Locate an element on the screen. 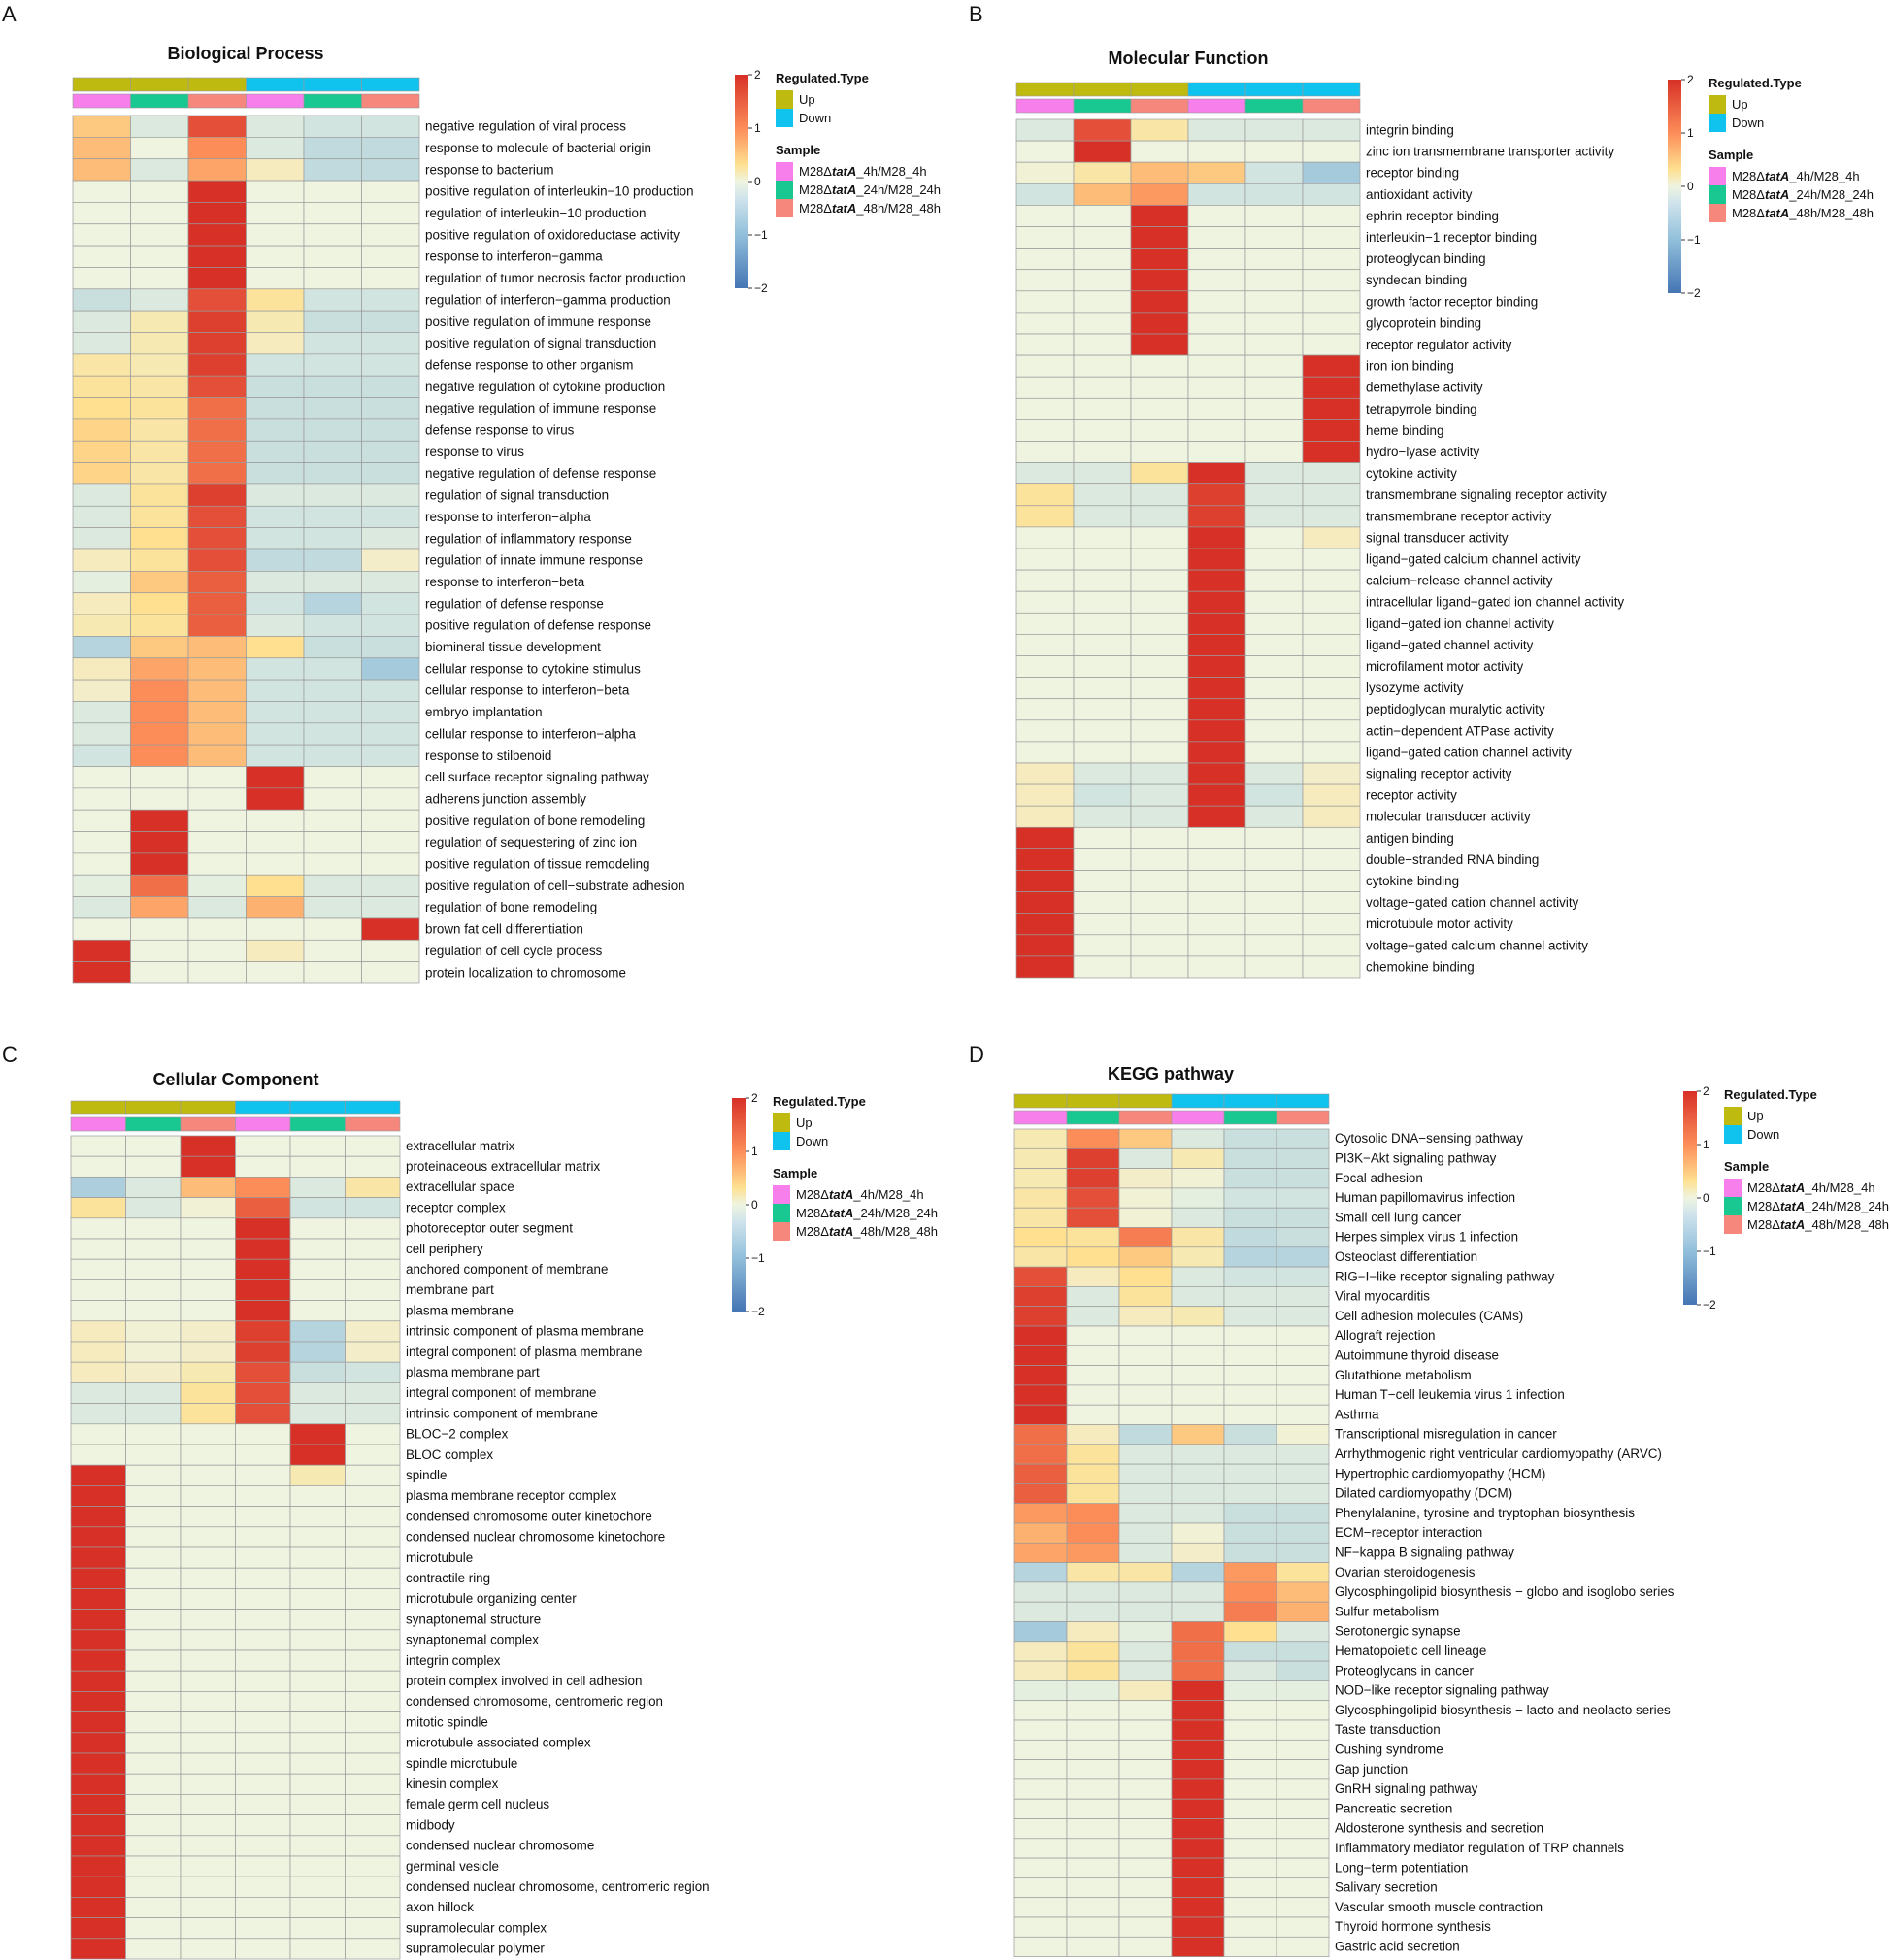 This screenshot has width=1891, height=1960. legend-sample-prefix: M28Δ is located at coordinates (815, 190).